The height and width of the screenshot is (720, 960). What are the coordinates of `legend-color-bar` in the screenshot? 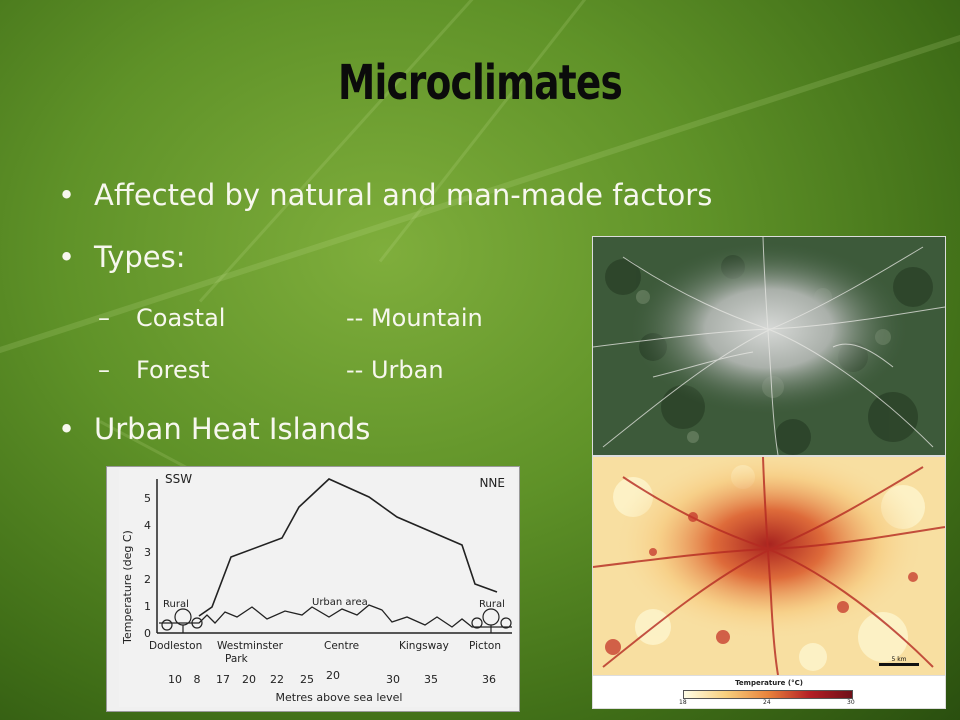 It's located at (768, 694).